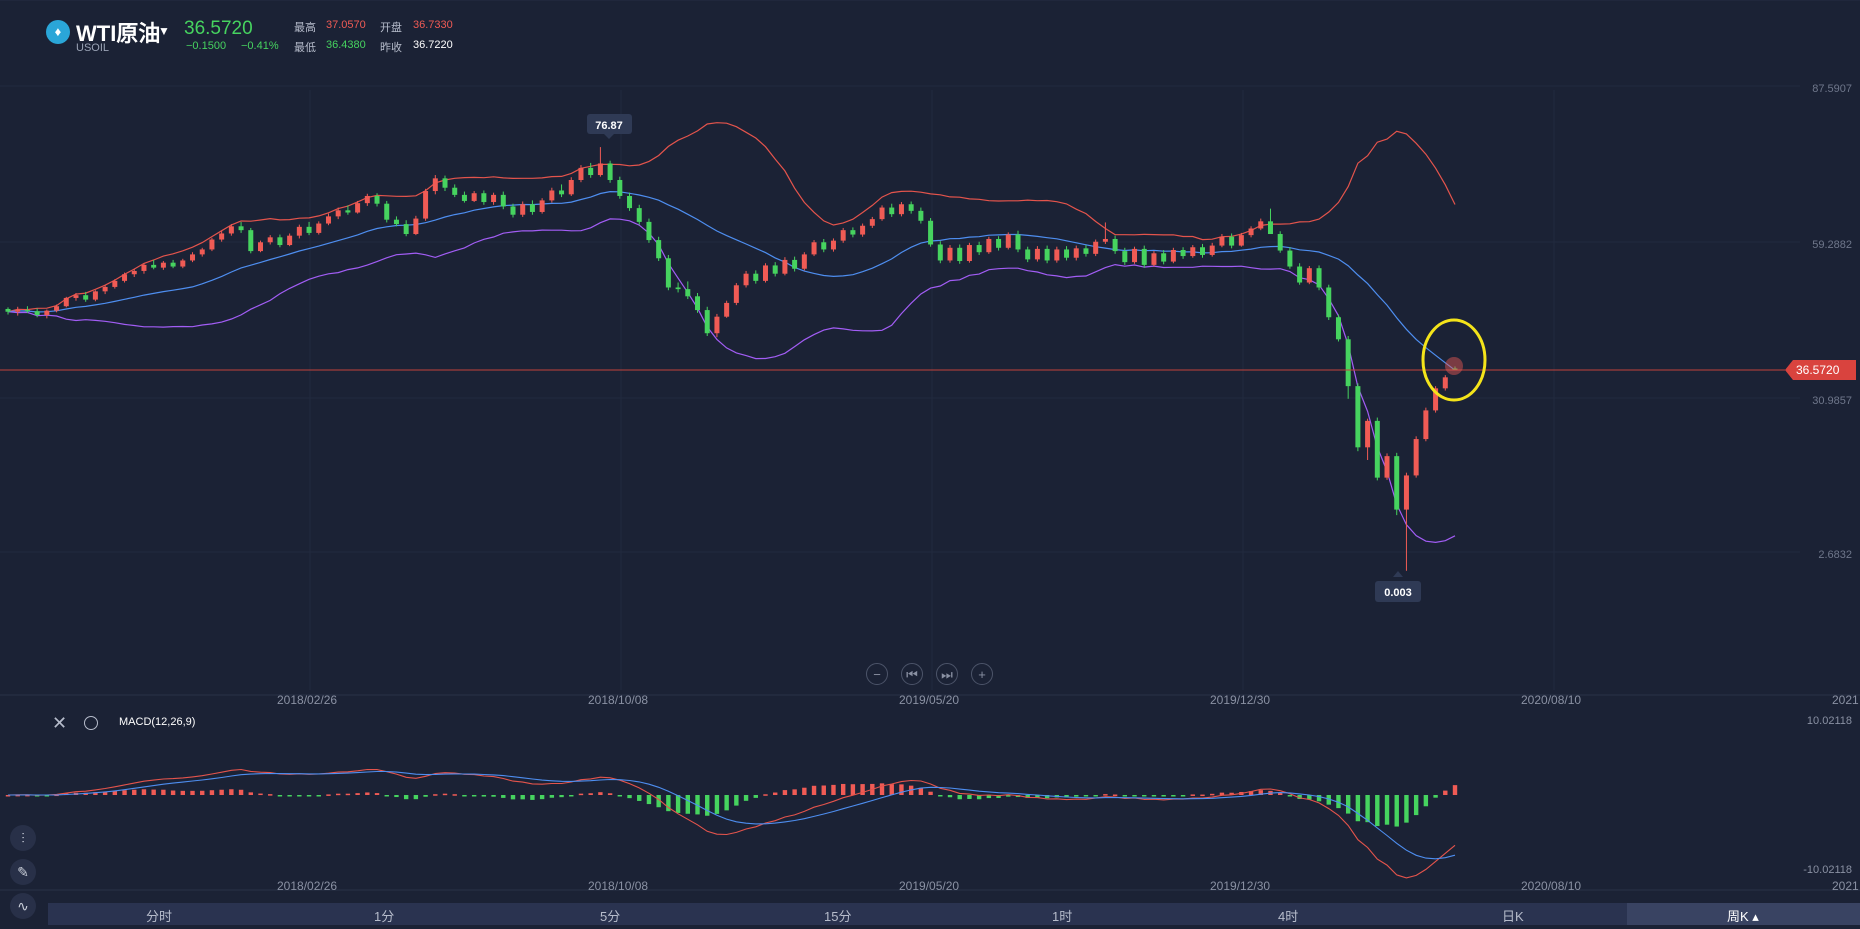  What do you see at coordinates (164, 31) in the screenshot?
I see `symbol-dropdown-icon: ▼` at bounding box center [164, 31].